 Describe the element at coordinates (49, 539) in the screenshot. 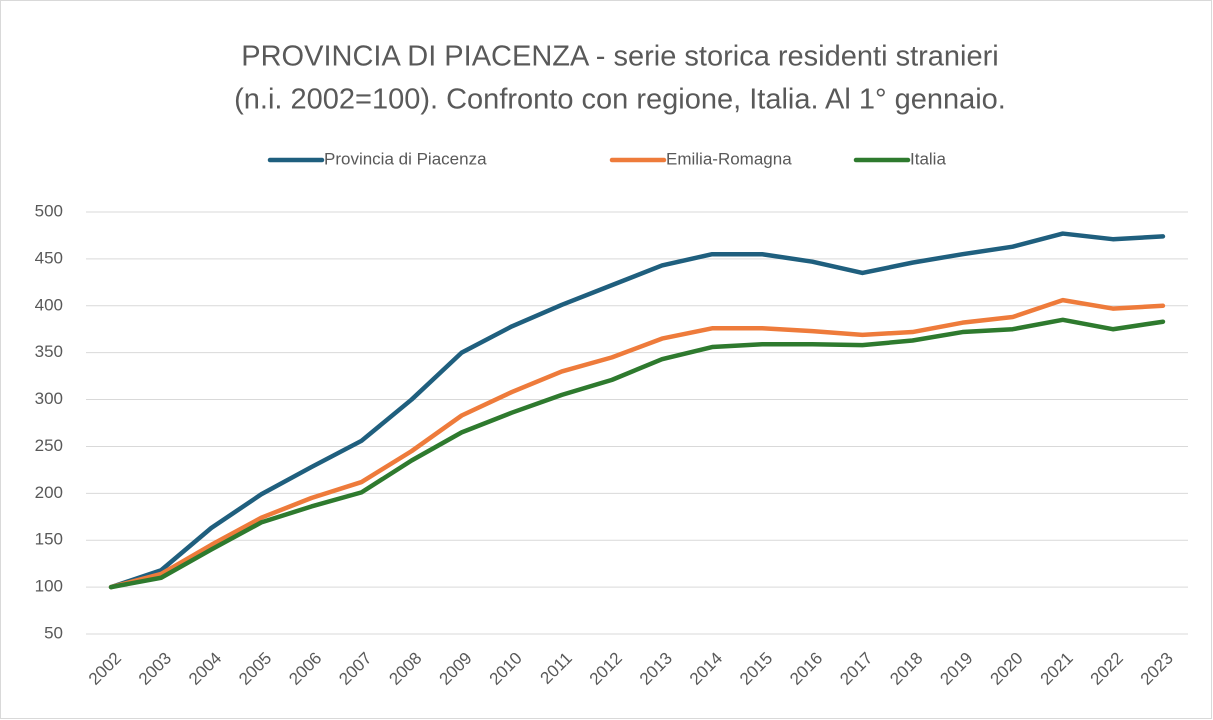

I see `y-tick-label: 150` at that location.